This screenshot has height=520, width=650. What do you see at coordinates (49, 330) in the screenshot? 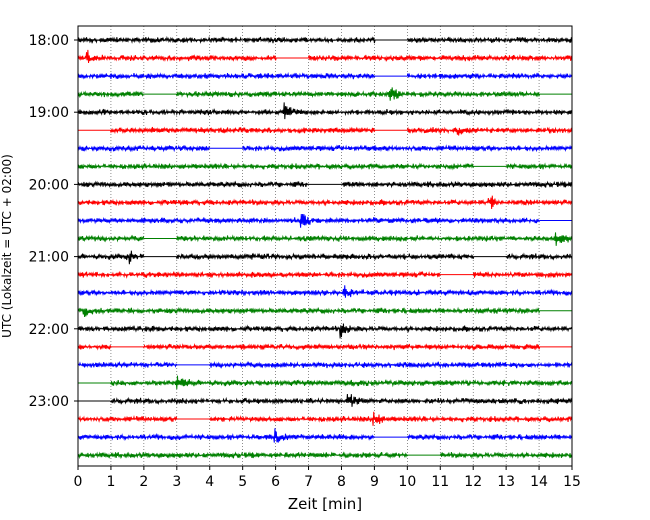
I see `y-tick-label: 22:00` at bounding box center [49, 330].